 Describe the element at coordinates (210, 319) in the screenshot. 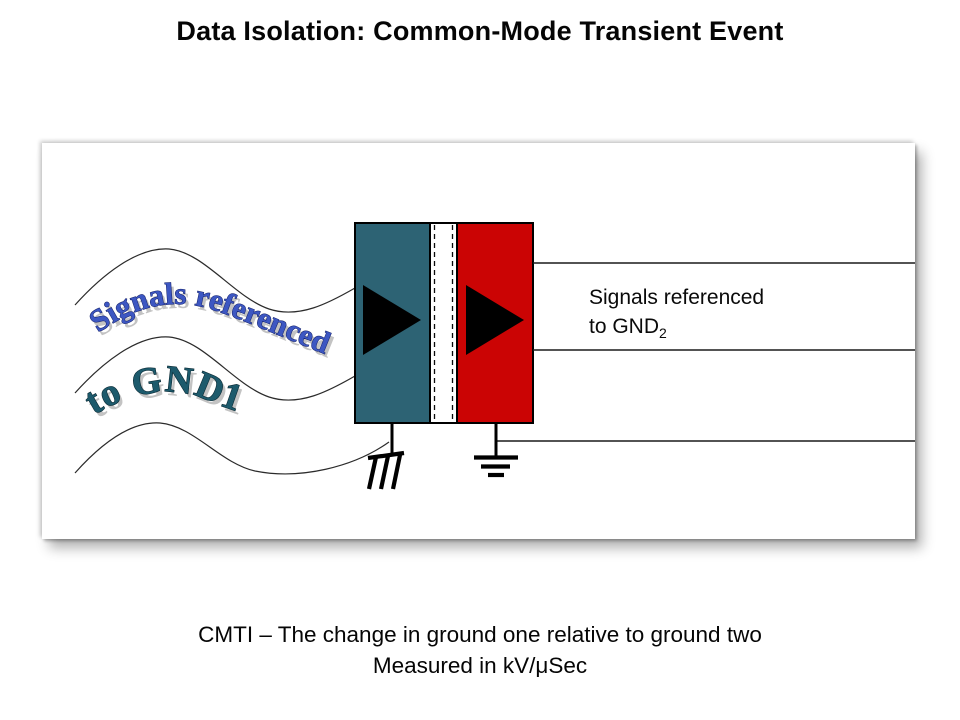

I see `wordart-signals-referenced: Signals referenced Signals referenced` at that location.